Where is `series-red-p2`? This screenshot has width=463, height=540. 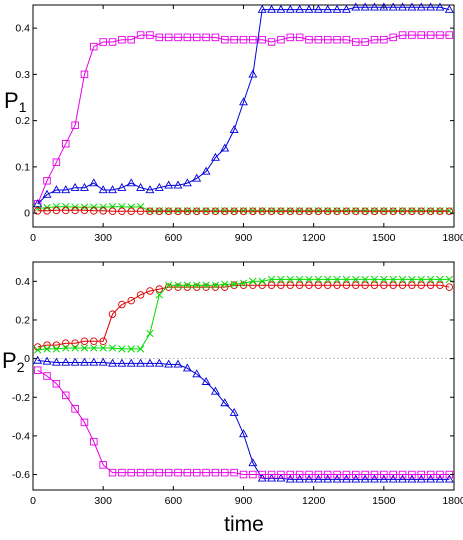
series-red-p2 is located at coordinates (243, 316).